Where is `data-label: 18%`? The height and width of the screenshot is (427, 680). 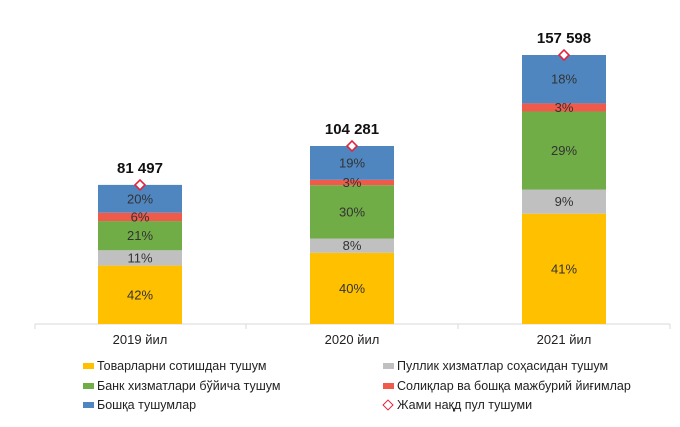
data-label: 18% is located at coordinates (564, 79).